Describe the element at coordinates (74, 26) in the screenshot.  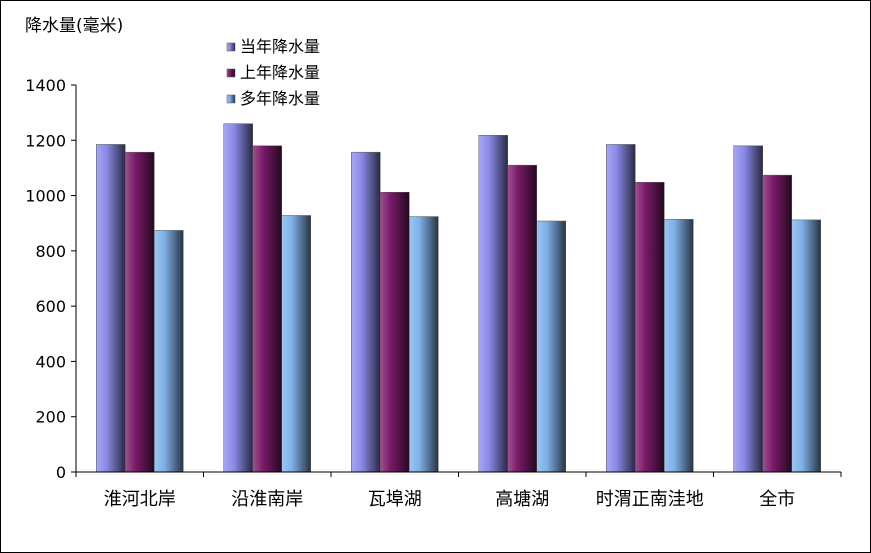
I see `y-axis-label: 降水量(毫米)` at that location.